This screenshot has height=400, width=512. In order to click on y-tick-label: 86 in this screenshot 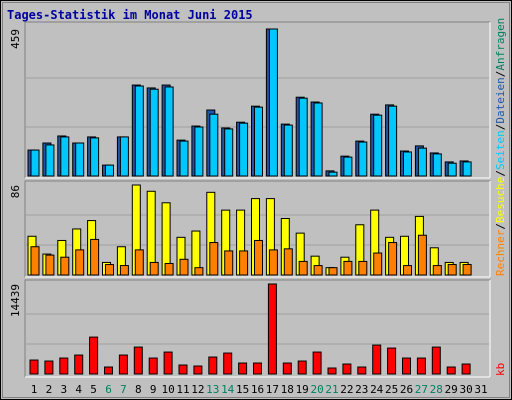, I will do `click(15, 191)`.